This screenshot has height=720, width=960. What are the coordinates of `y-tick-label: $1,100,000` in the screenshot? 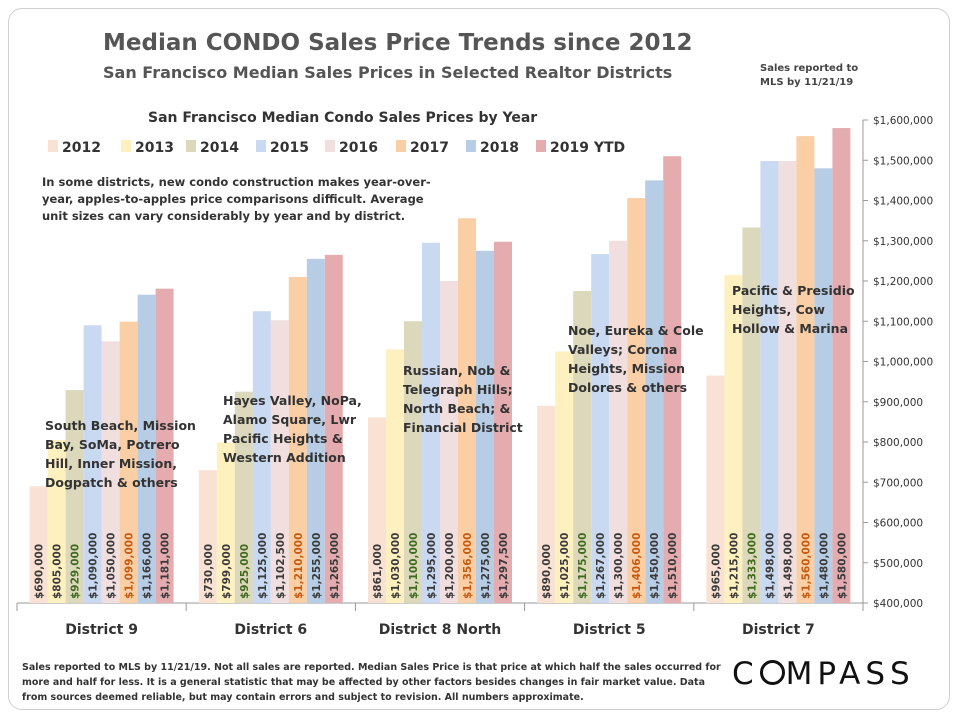 It's located at (903, 322).